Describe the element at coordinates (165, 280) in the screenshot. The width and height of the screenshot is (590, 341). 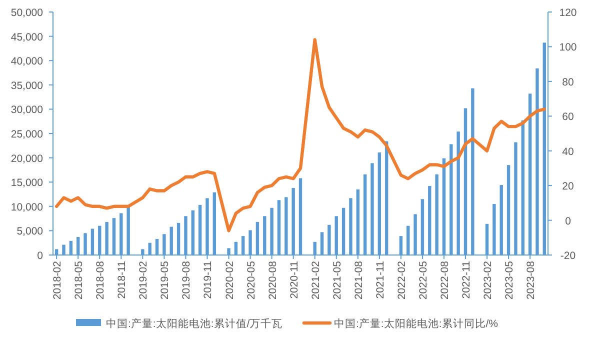
I see `x-tick-label: 2019-05` at that location.